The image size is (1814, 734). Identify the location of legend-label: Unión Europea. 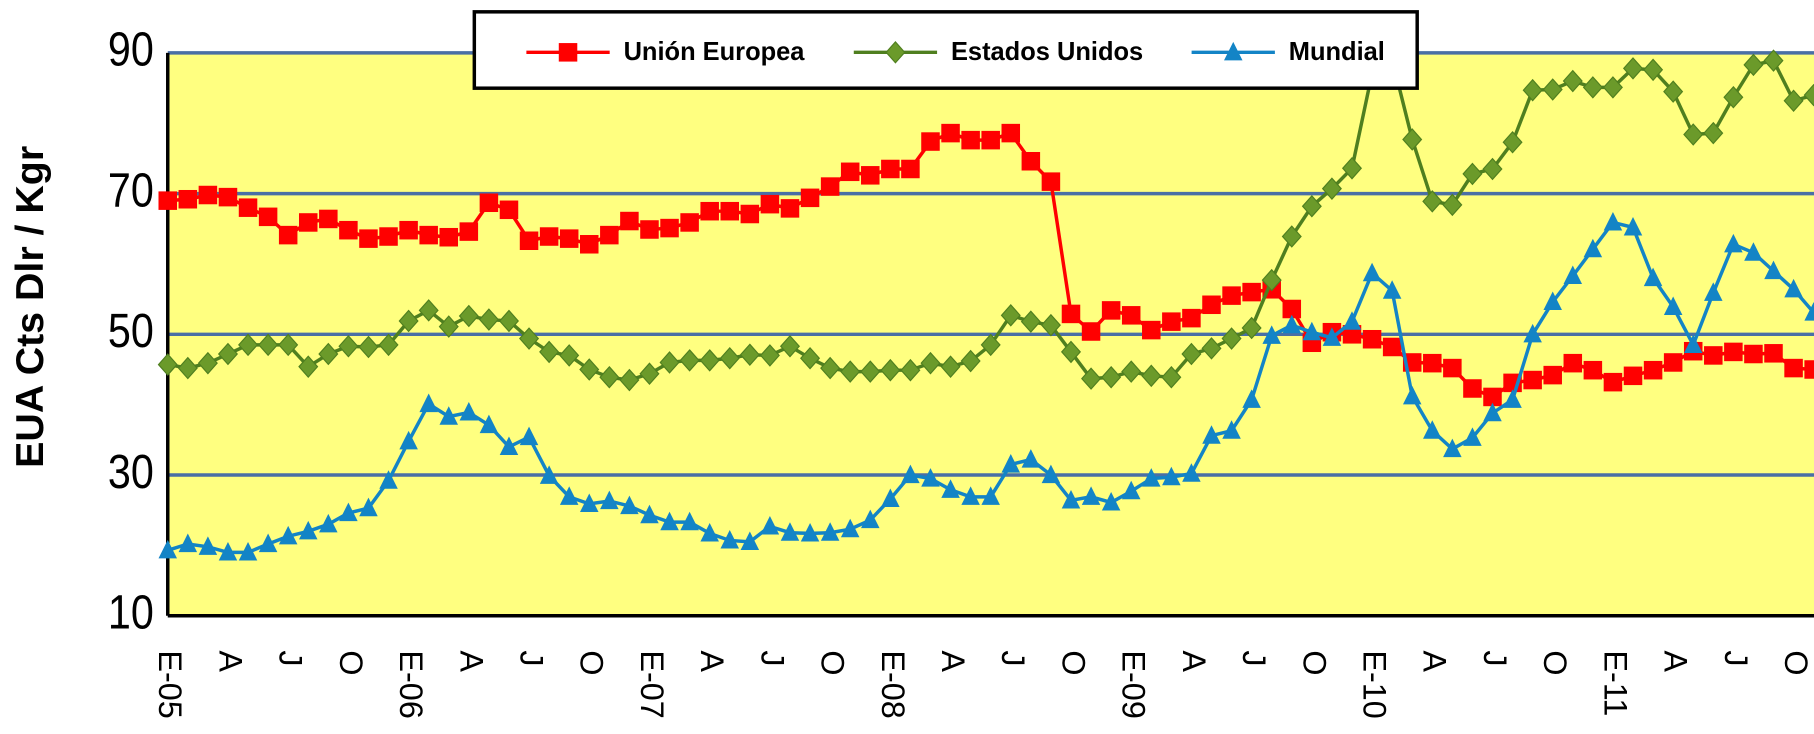
(715, 52).